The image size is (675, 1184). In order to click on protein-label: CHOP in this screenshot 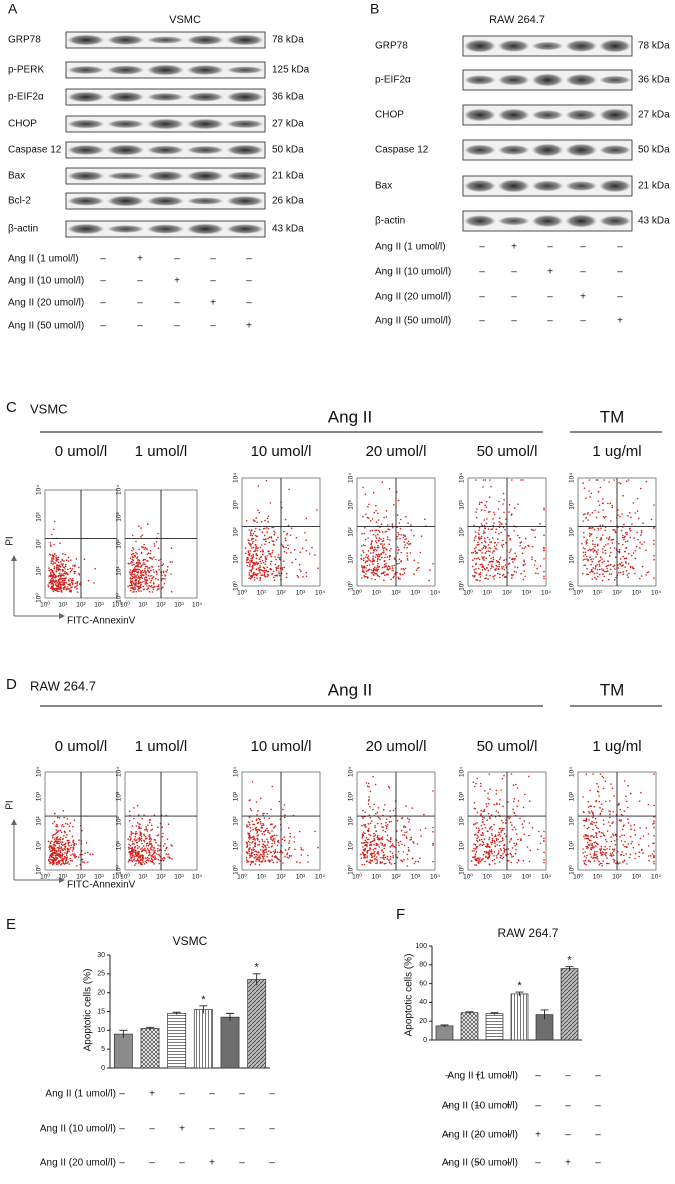, I will do `click(389, 115)`.